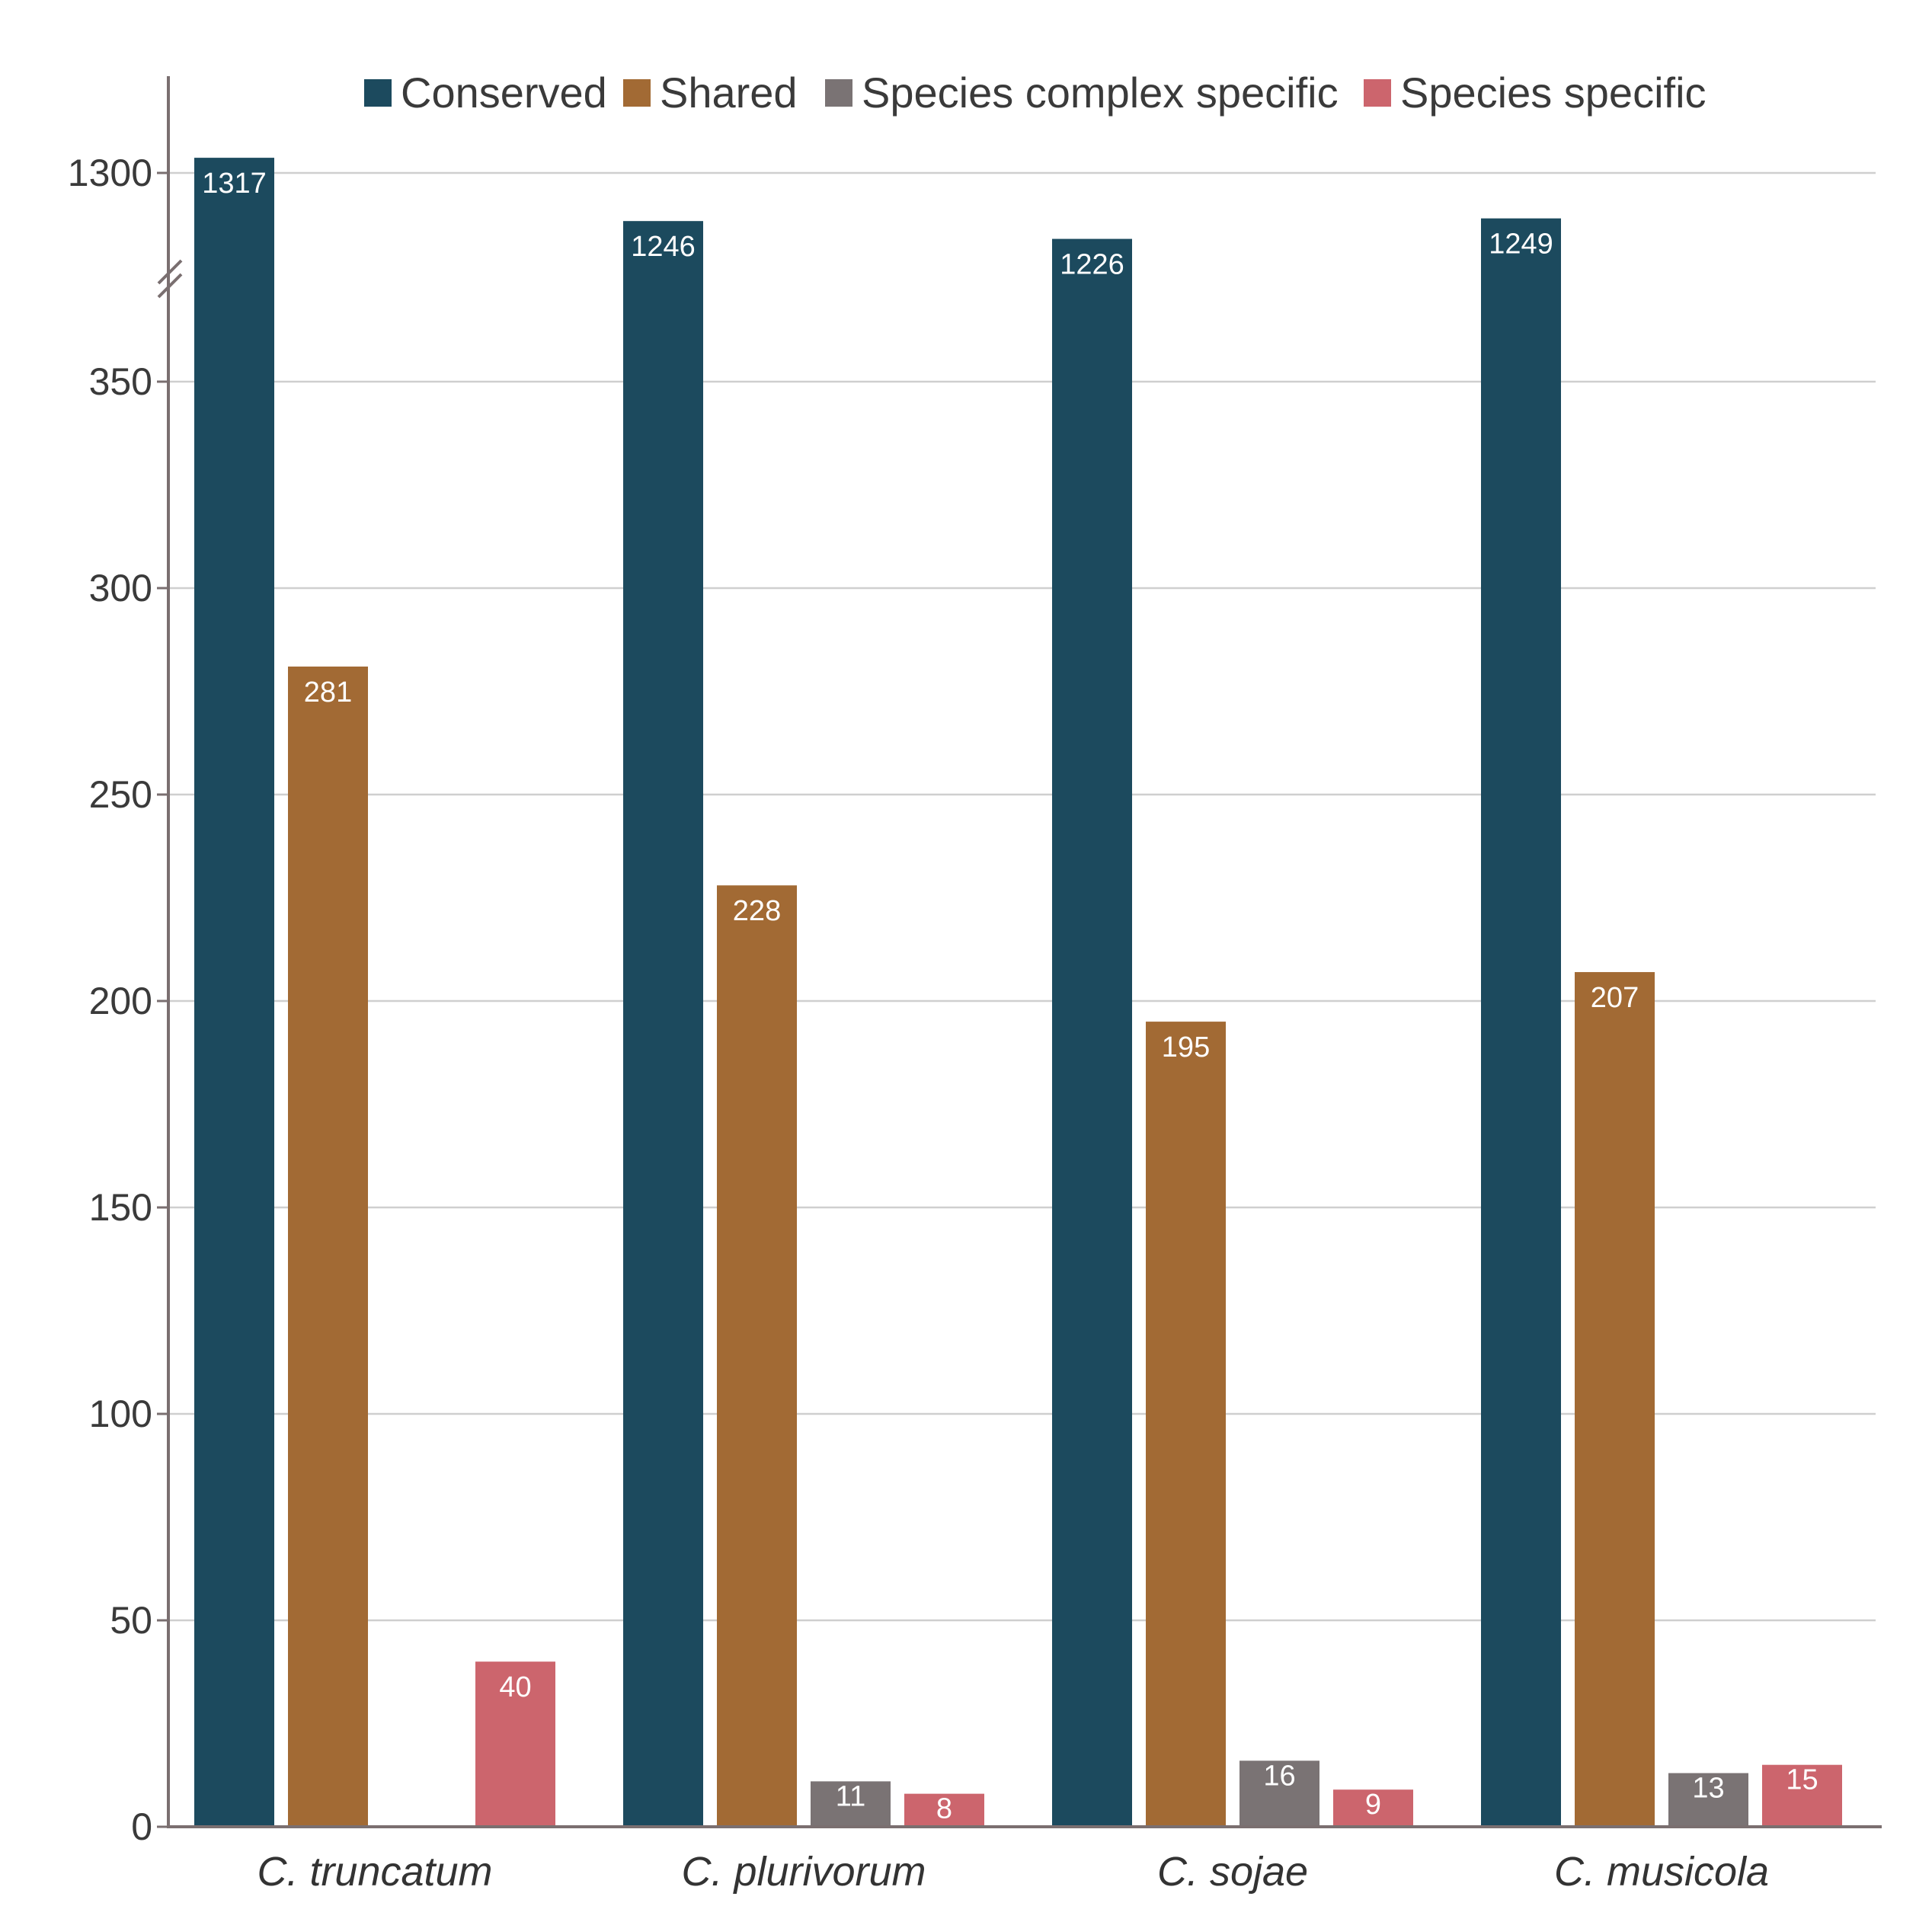 The height and width of the screenshot is (1922, 1932). I want to click on y-tick-label-0: 0, so click(141, 1826).